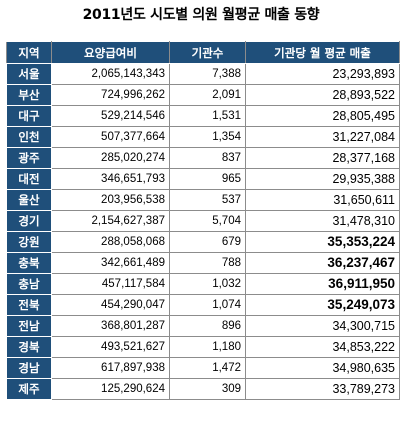  Describe the element at coordinates (29, 95) in the screenshot. I see `region-cell: 부산` at that location.